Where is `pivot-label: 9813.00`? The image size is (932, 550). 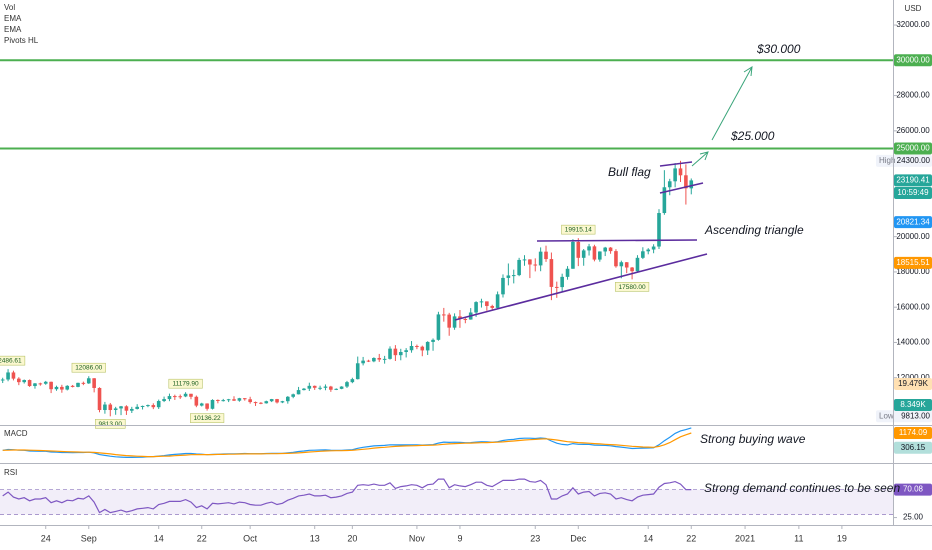
pivot-label: 9813.00 is located at coordinates (111, 424).